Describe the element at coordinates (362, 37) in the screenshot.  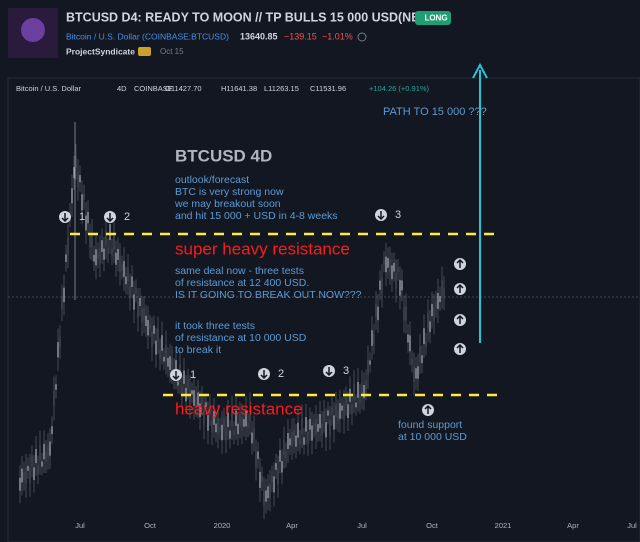
I see `alarm-icon` at that location.